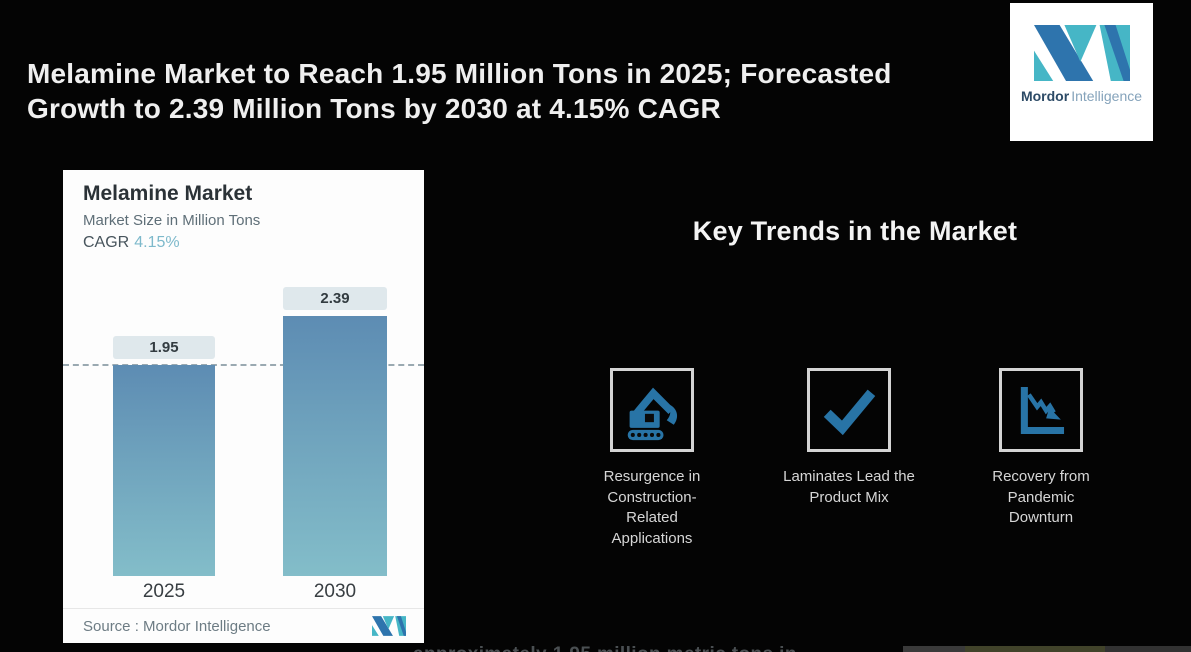 The width and height of the screenshot is (1191, 652). Describe the element at coordinates (131, 243) in the screenshot. I see `chart-cagr: CAGR 4.15%` at that location.